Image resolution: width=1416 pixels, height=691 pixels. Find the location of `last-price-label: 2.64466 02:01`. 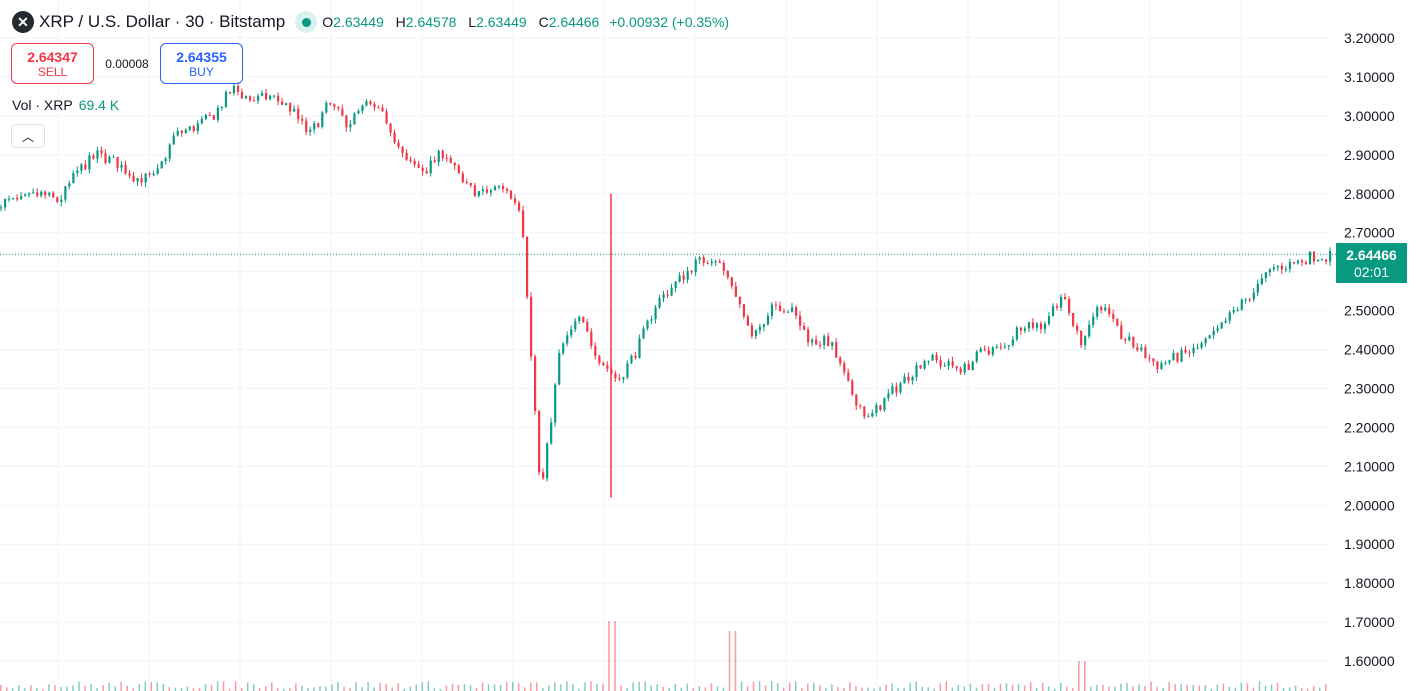

last-price-label: 2.64466 02:01 is located at coordinates (1371, 263).